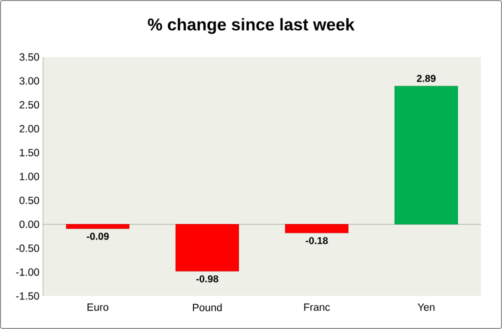  I want to click on data-label: -0.18, so click(317, 240).